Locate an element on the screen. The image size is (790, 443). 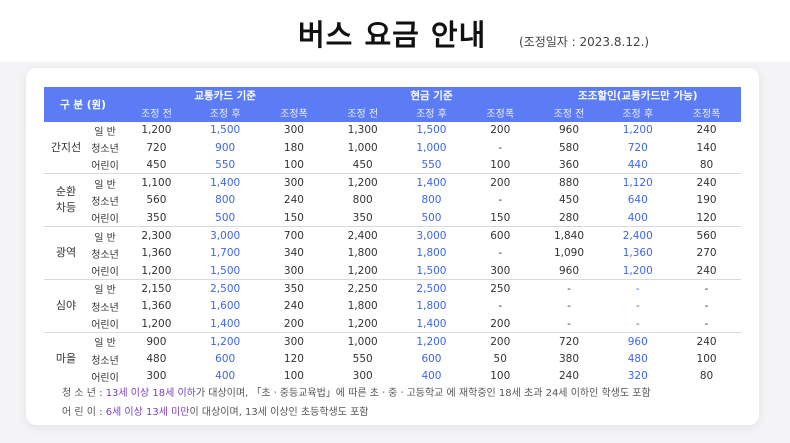
fare-change: 190 is located at coordinates (706, 200).